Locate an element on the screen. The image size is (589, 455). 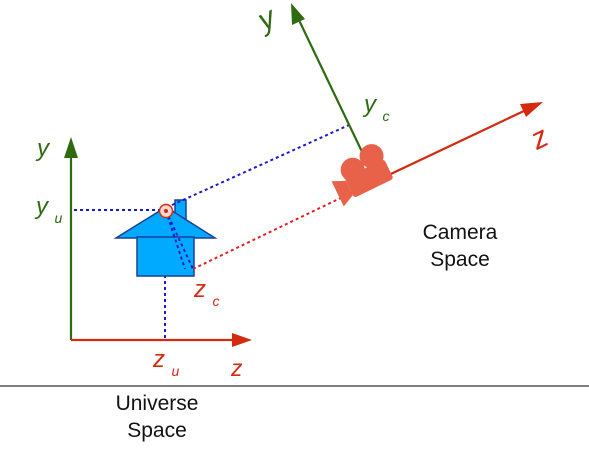
yu-label-sub: u is located at coordinates (58, 218).